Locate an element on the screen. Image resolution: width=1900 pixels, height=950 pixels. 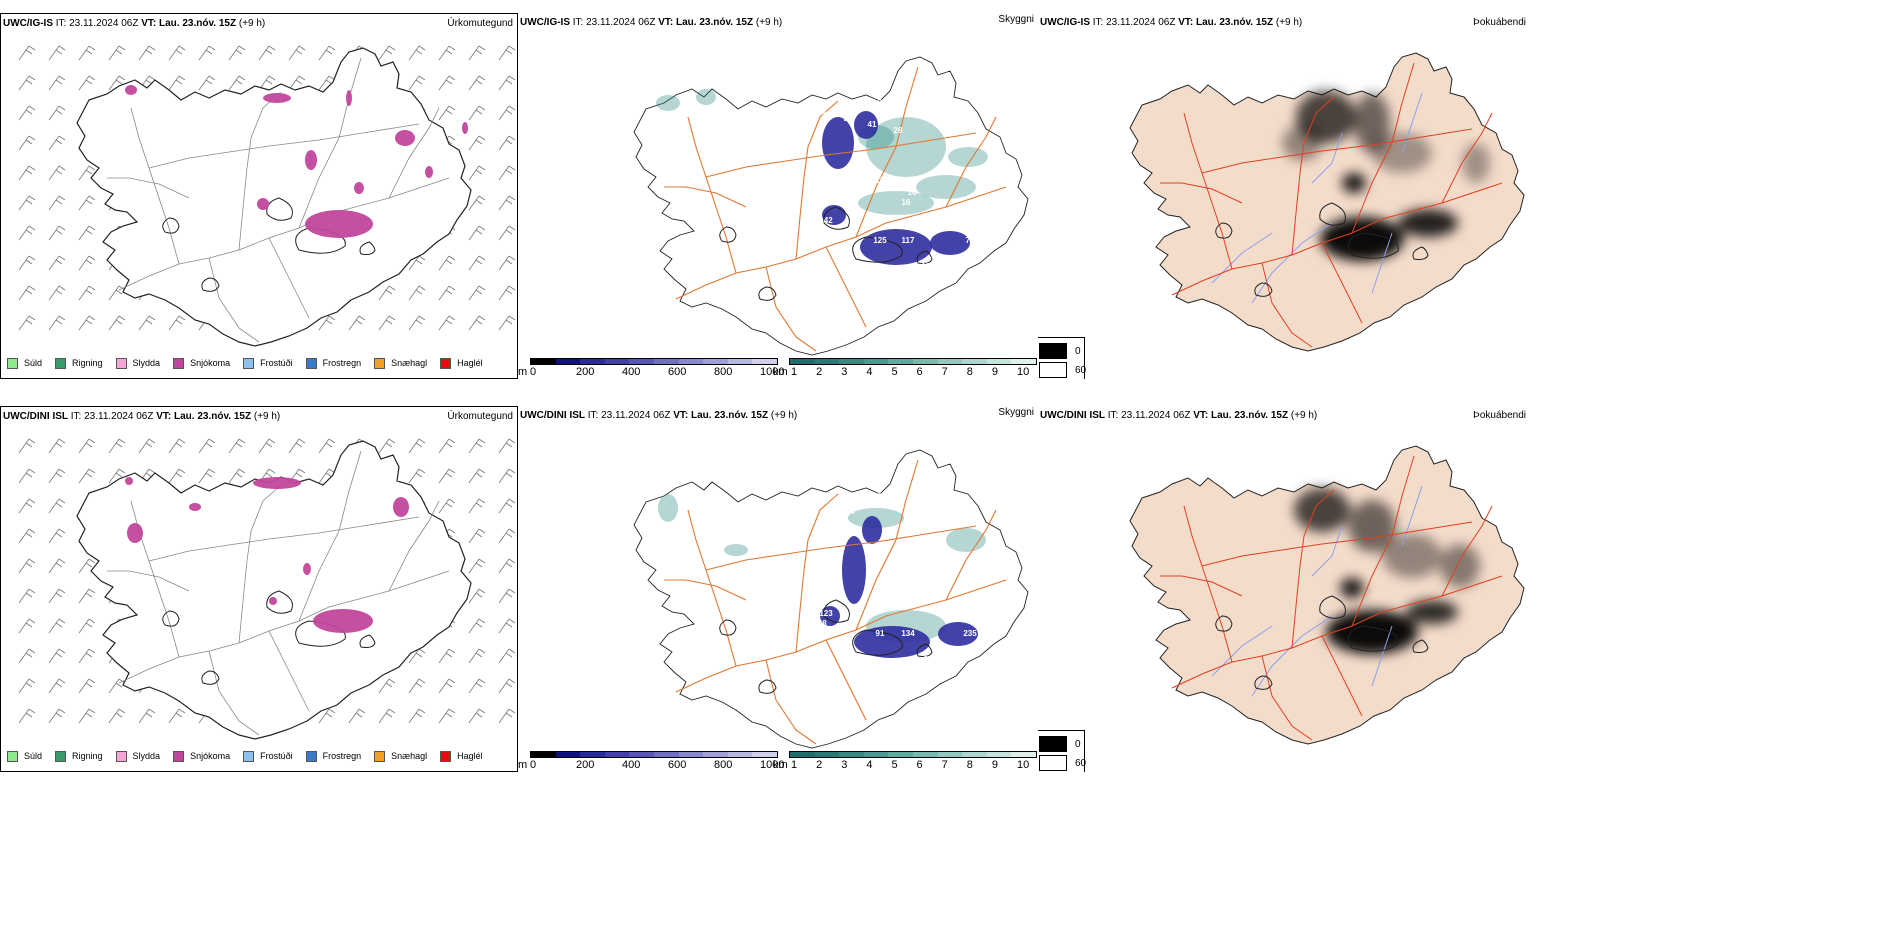
fog-map is located at coordinates (1327, 595).